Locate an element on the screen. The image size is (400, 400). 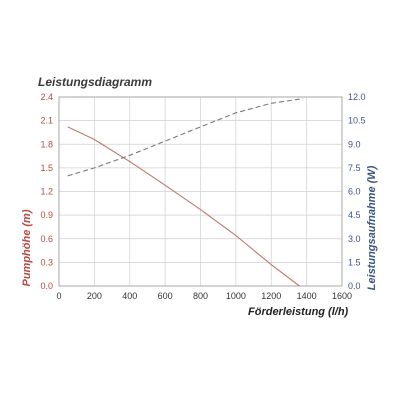
left-tick-label: 1.5 is located at coordinates (46, 168).